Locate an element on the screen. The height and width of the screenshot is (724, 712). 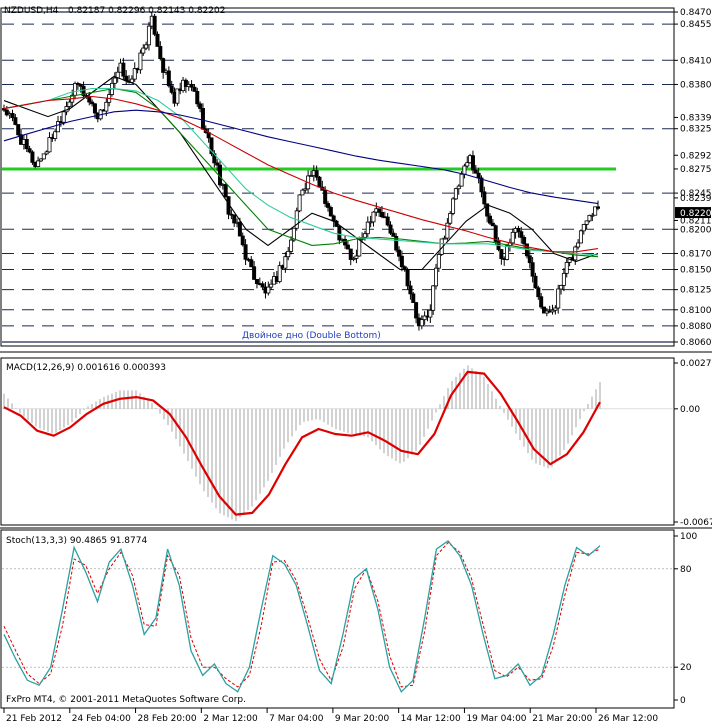
stoch-title: Stoch(13,3,3) 90.4865 91.8774 is located at coordinates (76, 541).